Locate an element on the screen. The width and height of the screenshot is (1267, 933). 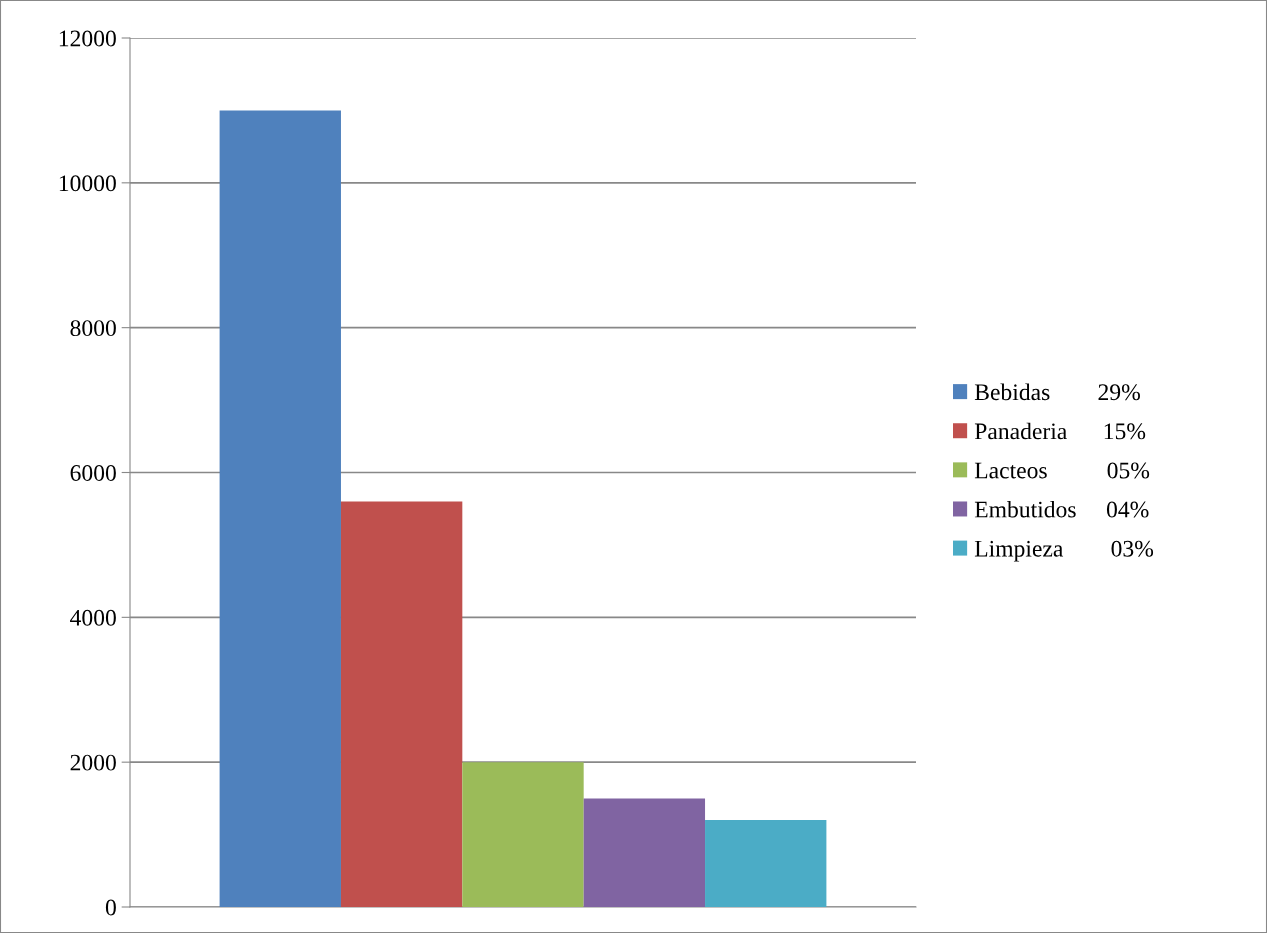
legend-label: Limpieza 03% is located at coordinates (1064, 551).